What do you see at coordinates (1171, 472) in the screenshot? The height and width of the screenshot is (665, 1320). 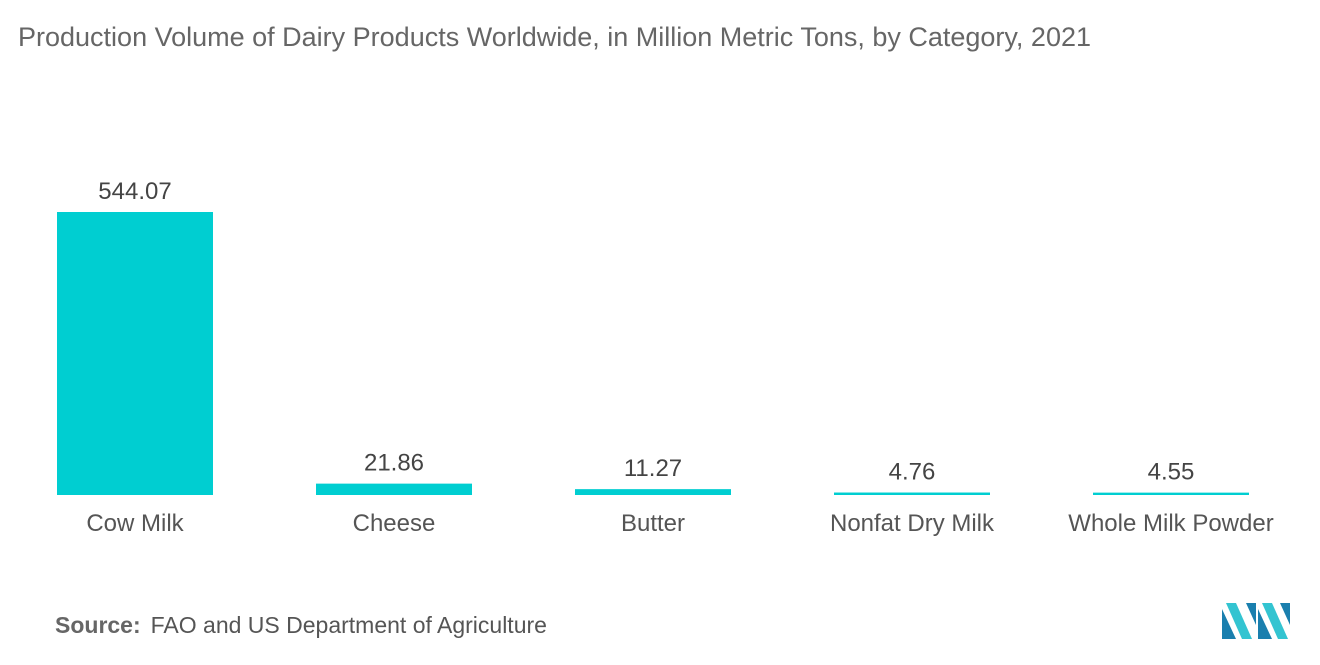 I see `data-label: 4.55` at bounding box center [1171, 472].